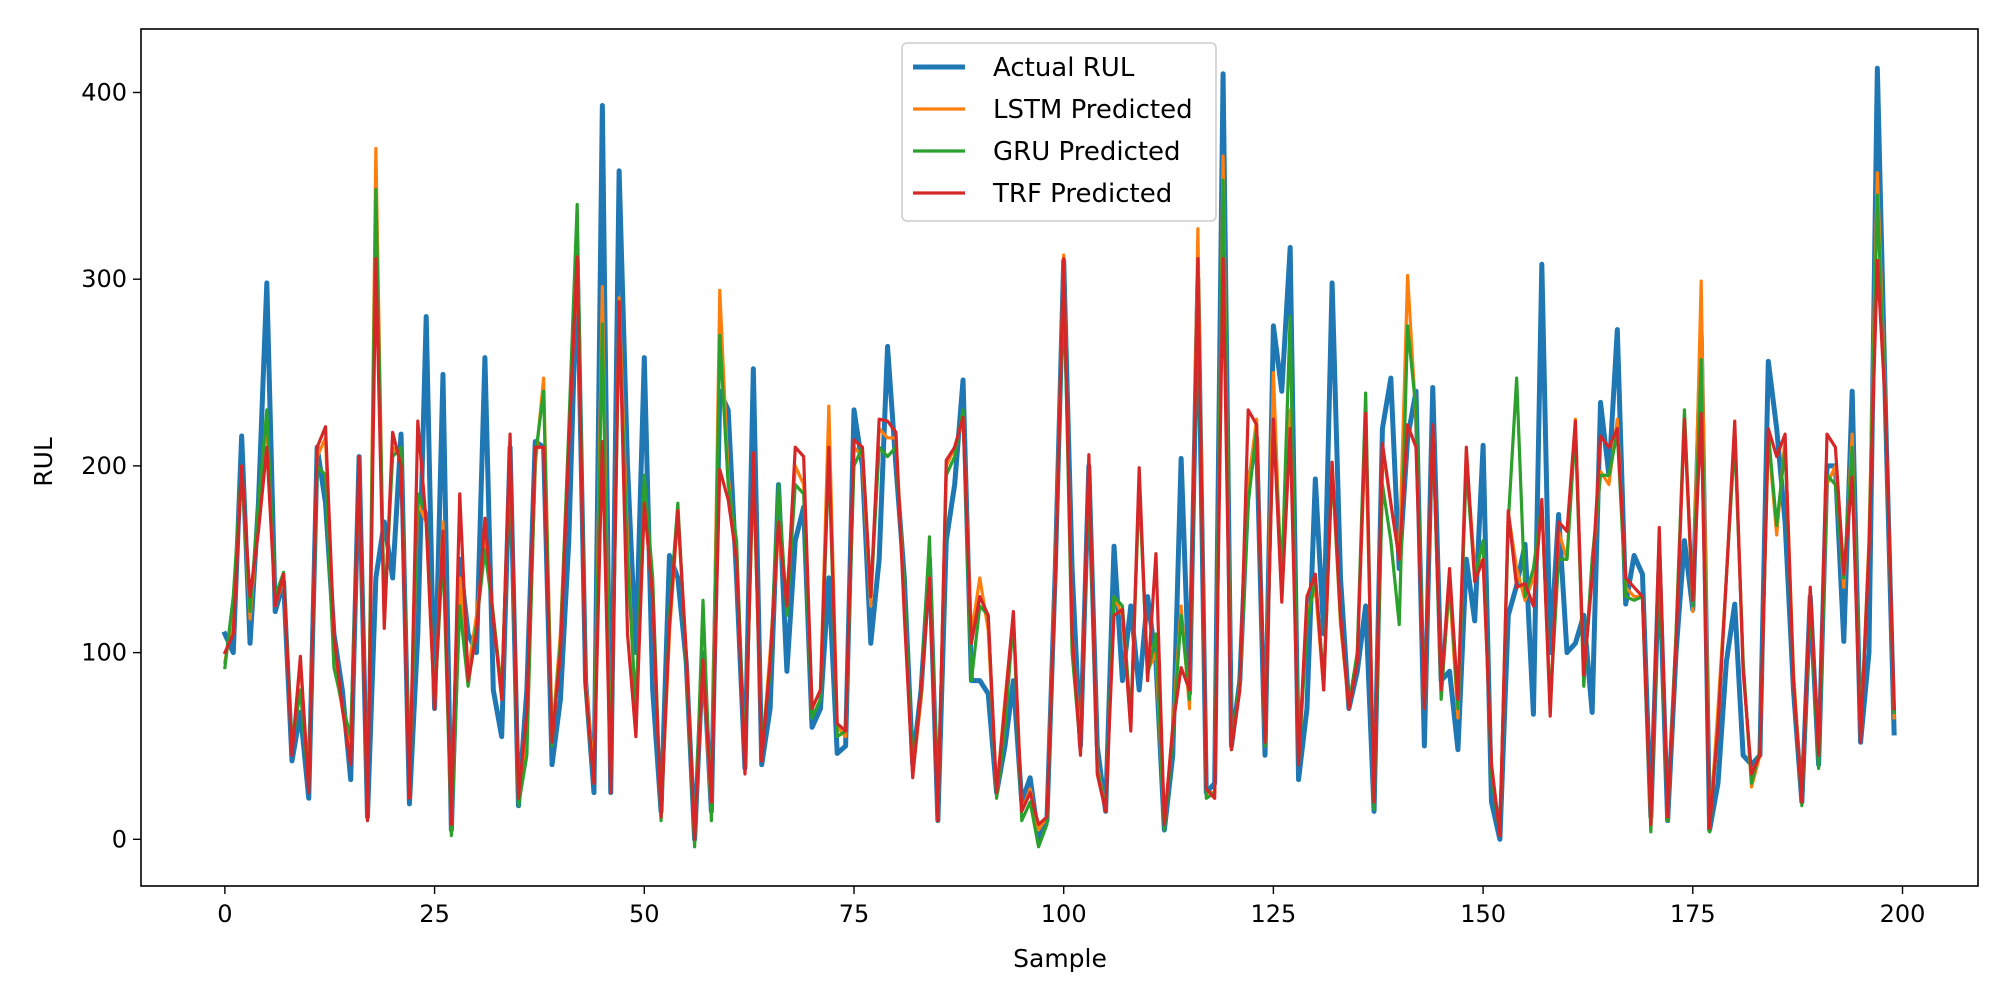 This screenshot has height=1000, width=2000. I want to click on y-tick-label: 0, so click(119, 839).